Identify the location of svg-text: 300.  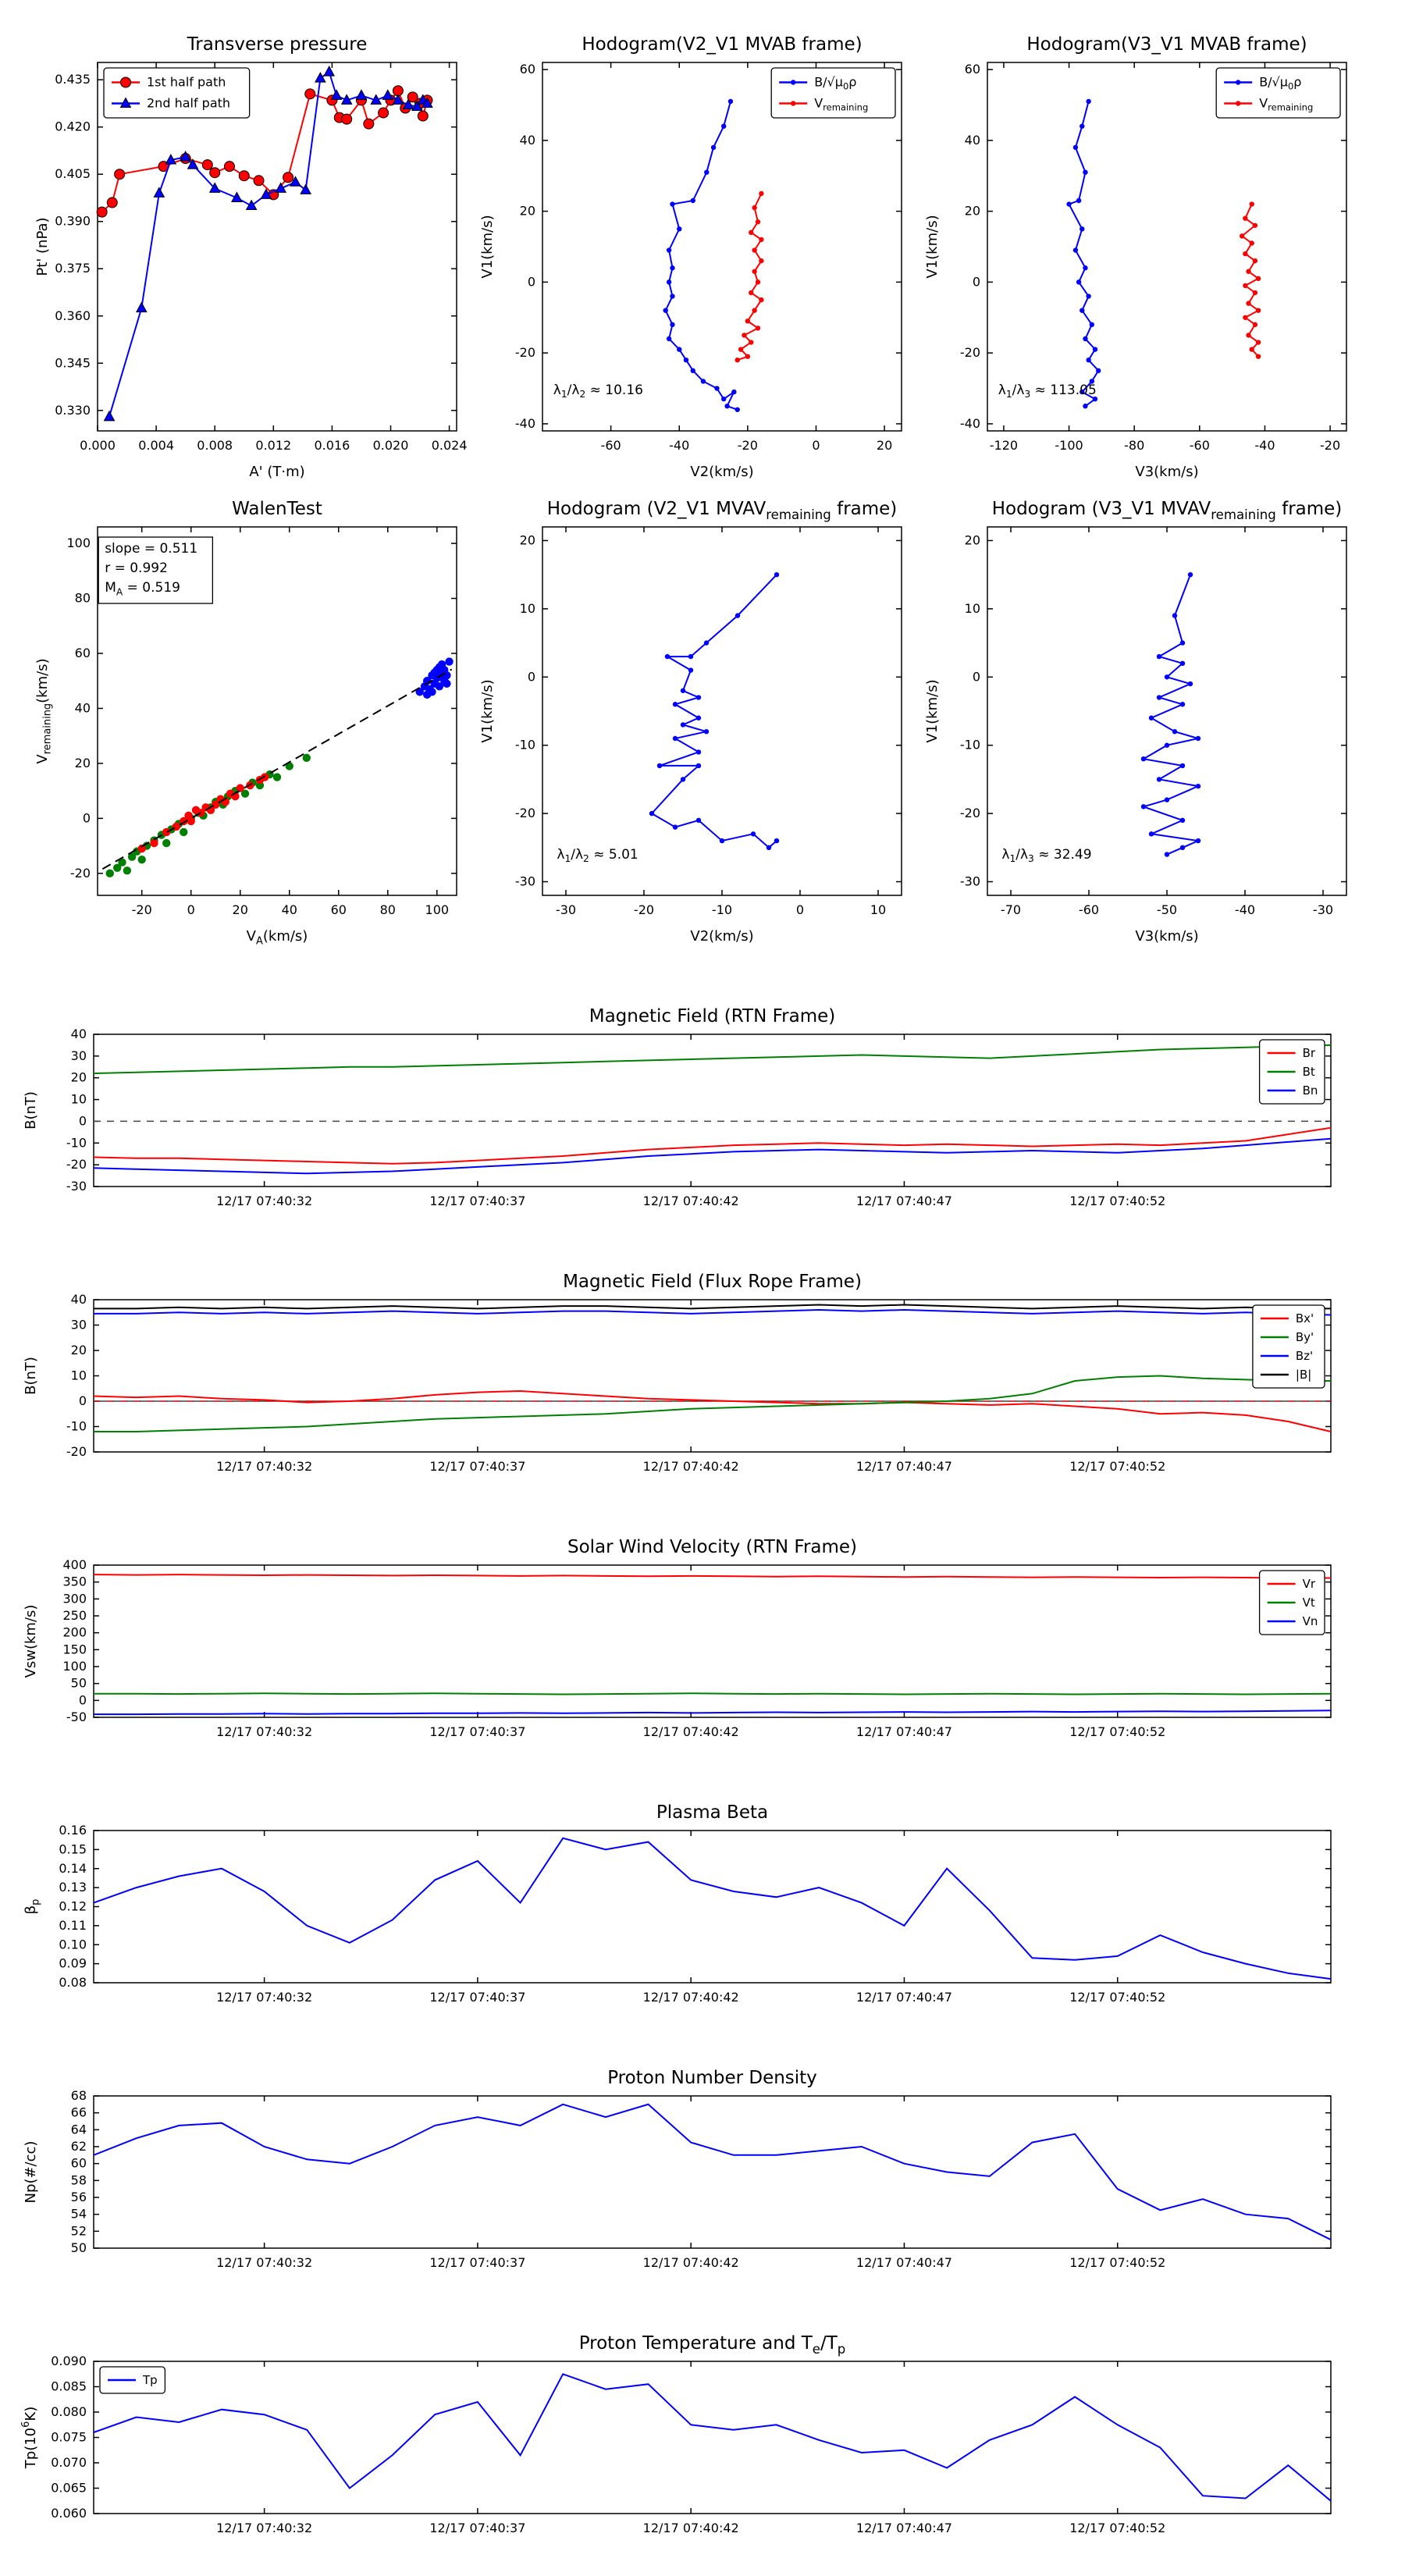
(74, 1598).